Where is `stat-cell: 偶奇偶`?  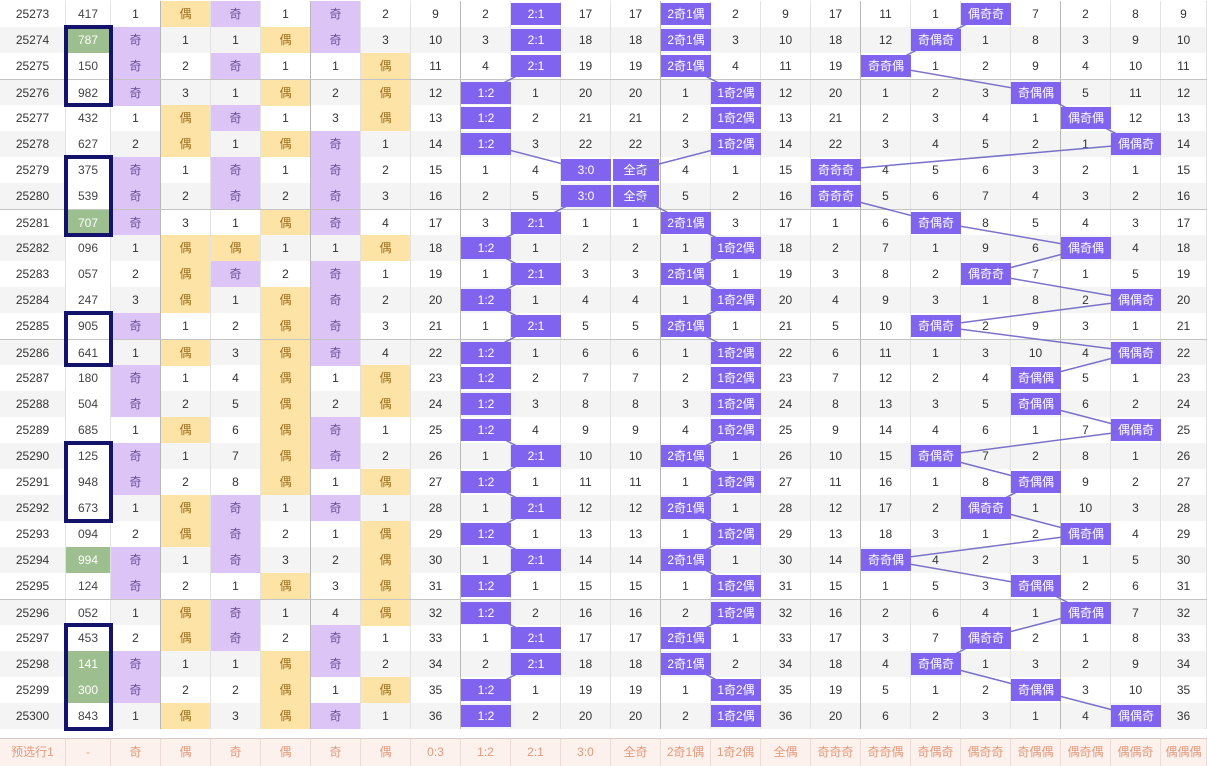
stat-cell: 偶奇偶 is located at coordinates (1086, 613).